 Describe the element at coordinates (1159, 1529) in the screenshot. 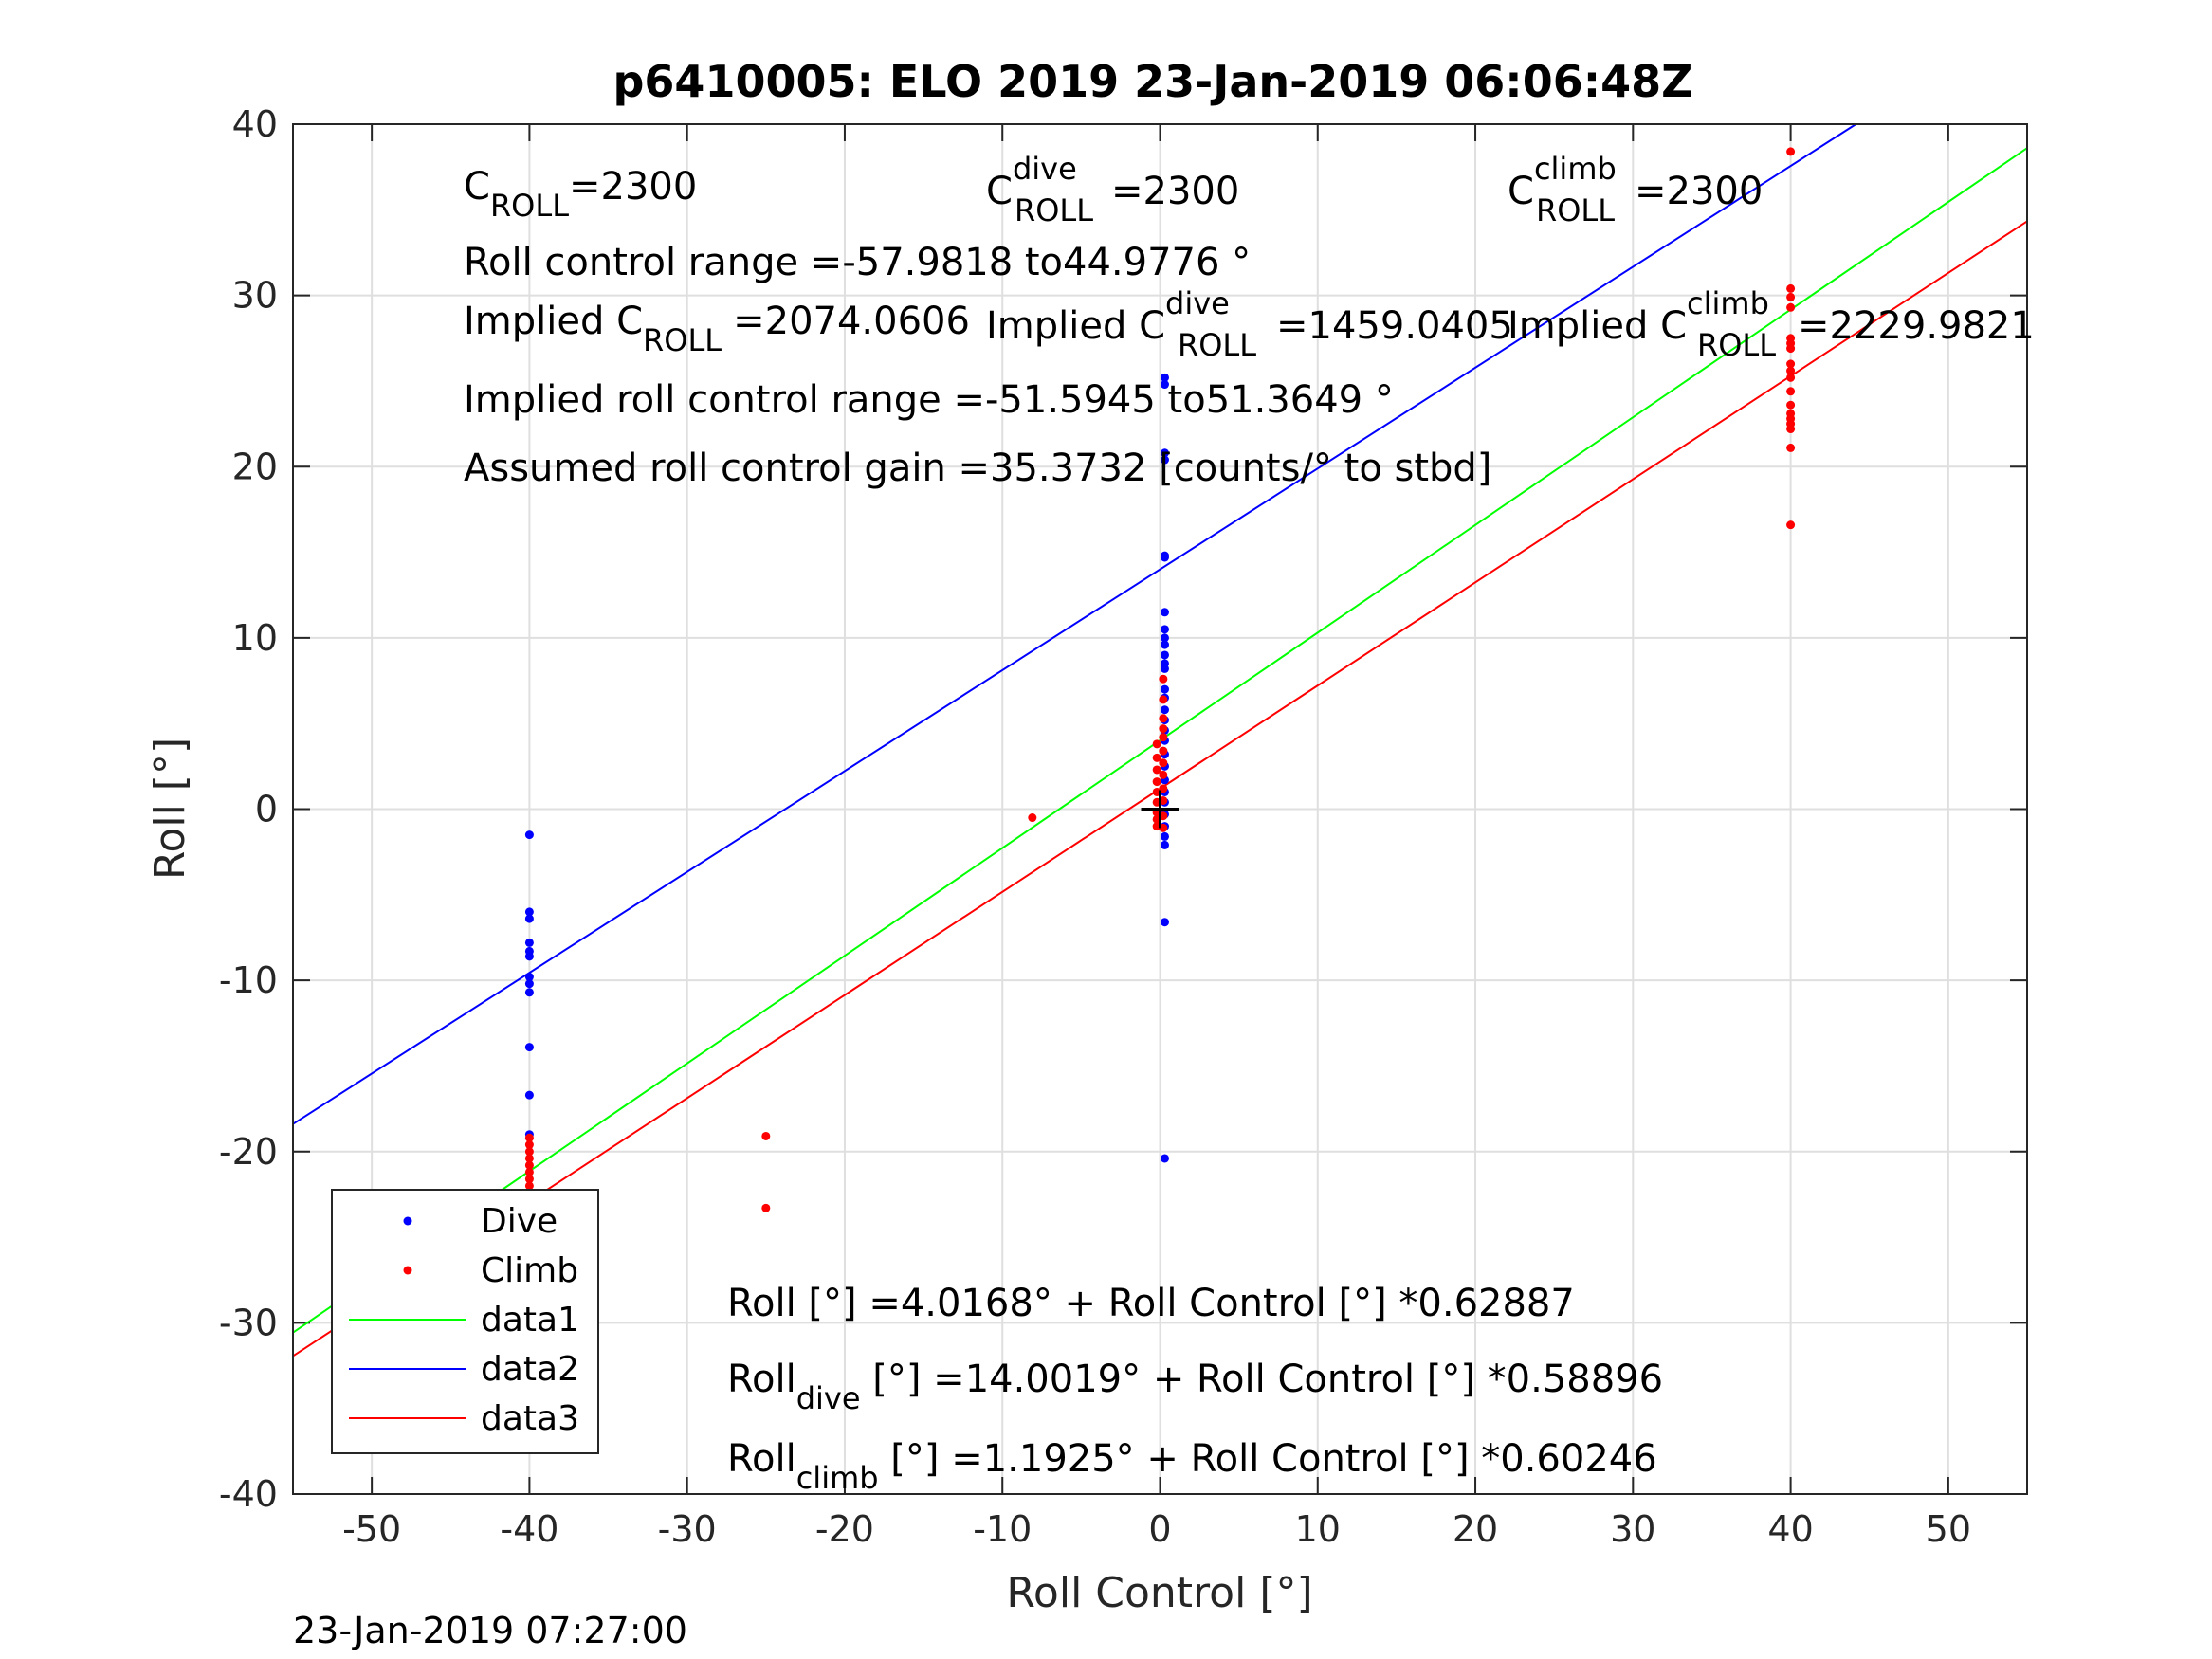

I see `x-tick-label: 0` at that location.